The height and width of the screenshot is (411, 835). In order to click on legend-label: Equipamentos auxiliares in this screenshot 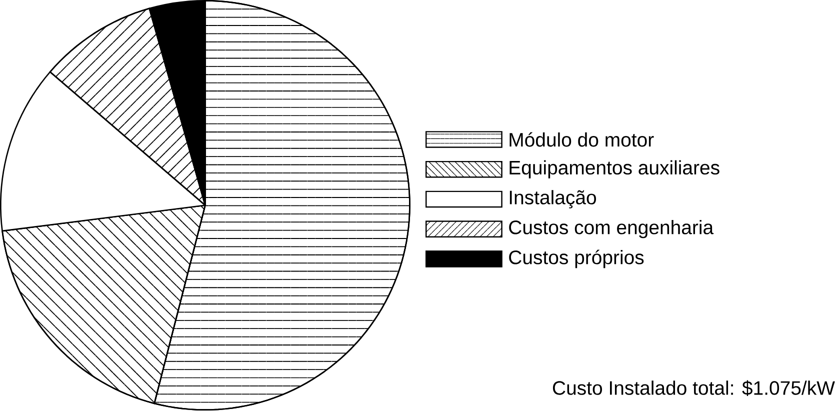, I will do `click(615, 169)`.